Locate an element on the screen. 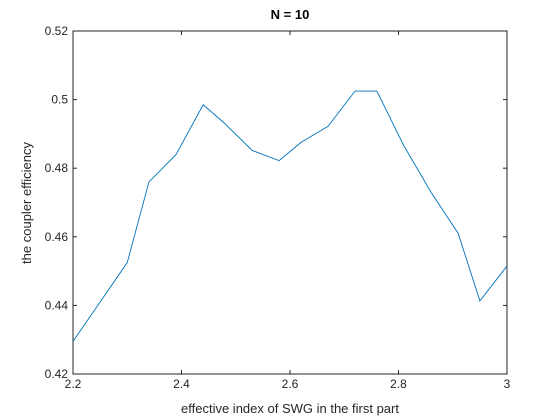 This screenshot has width=560, height=420. y-tick-label: 0.42 is located at coordinates (57, 374).